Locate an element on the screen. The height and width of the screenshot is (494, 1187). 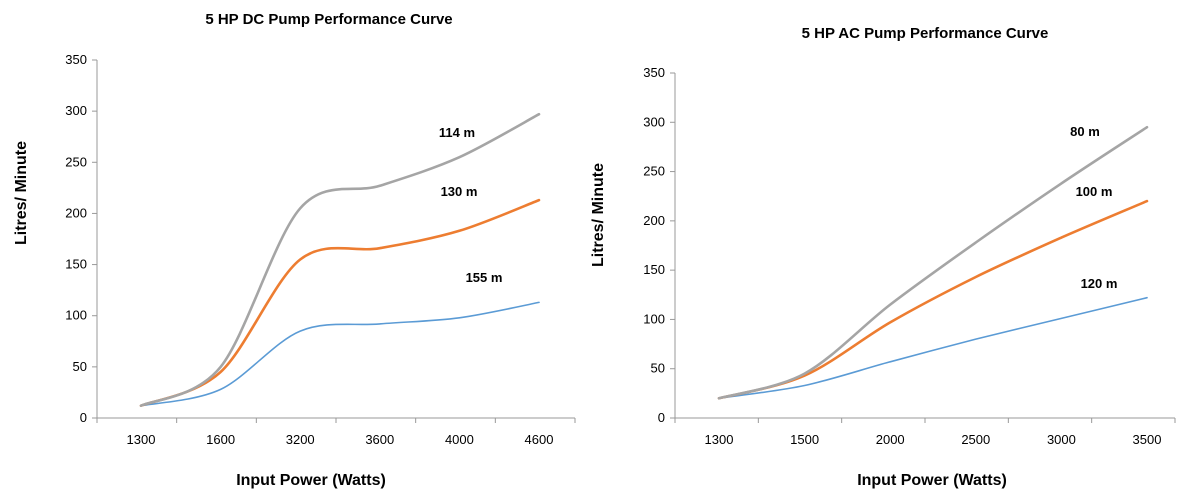
dc-x-axis-title: Input Power (Watts) is located at coordinates (311, 480).